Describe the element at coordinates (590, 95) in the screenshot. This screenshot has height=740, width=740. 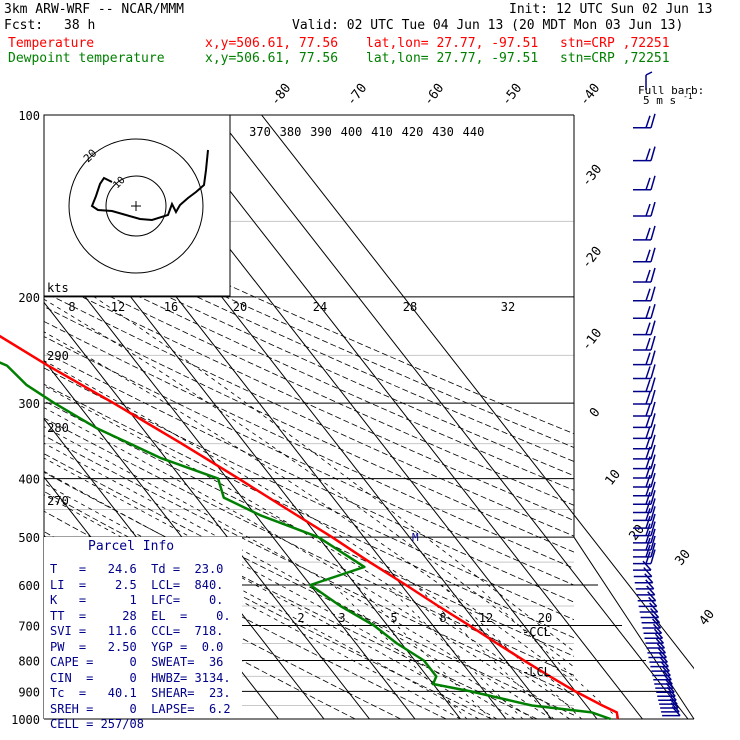
I see `isotherm-label: -40` at that location.